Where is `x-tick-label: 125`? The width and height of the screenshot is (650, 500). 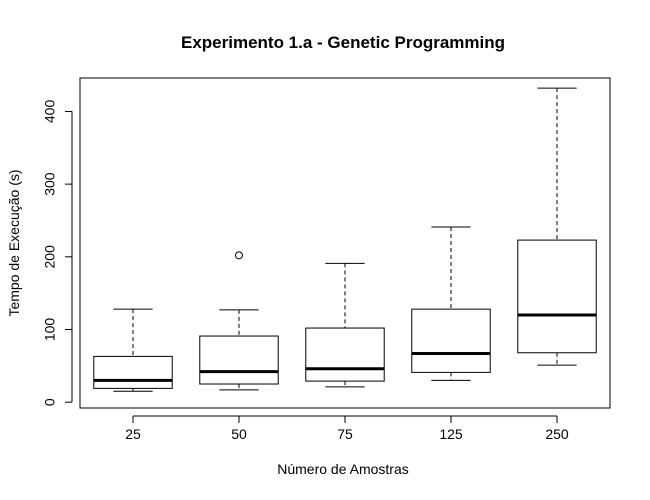 x-tick-label: 125 is located at coordinates (451, 434).